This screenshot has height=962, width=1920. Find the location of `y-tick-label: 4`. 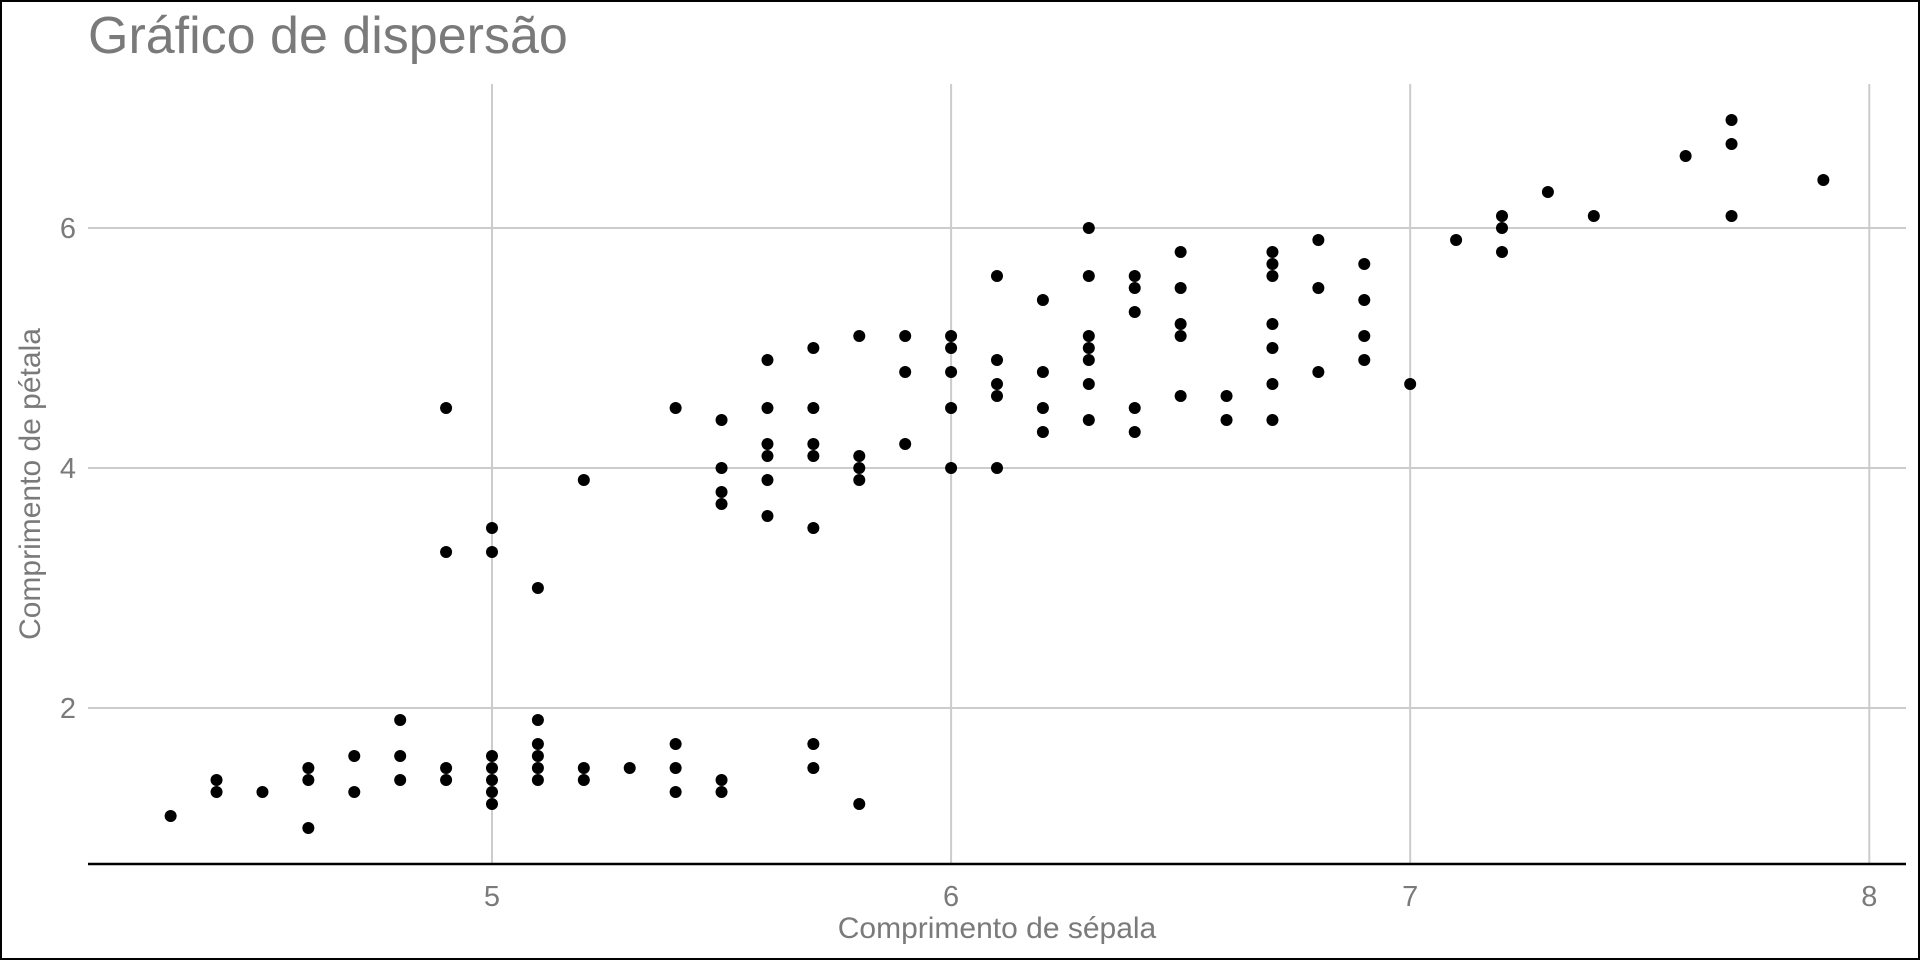

y-tick-label: 4 is located at coordinates (68, 469).